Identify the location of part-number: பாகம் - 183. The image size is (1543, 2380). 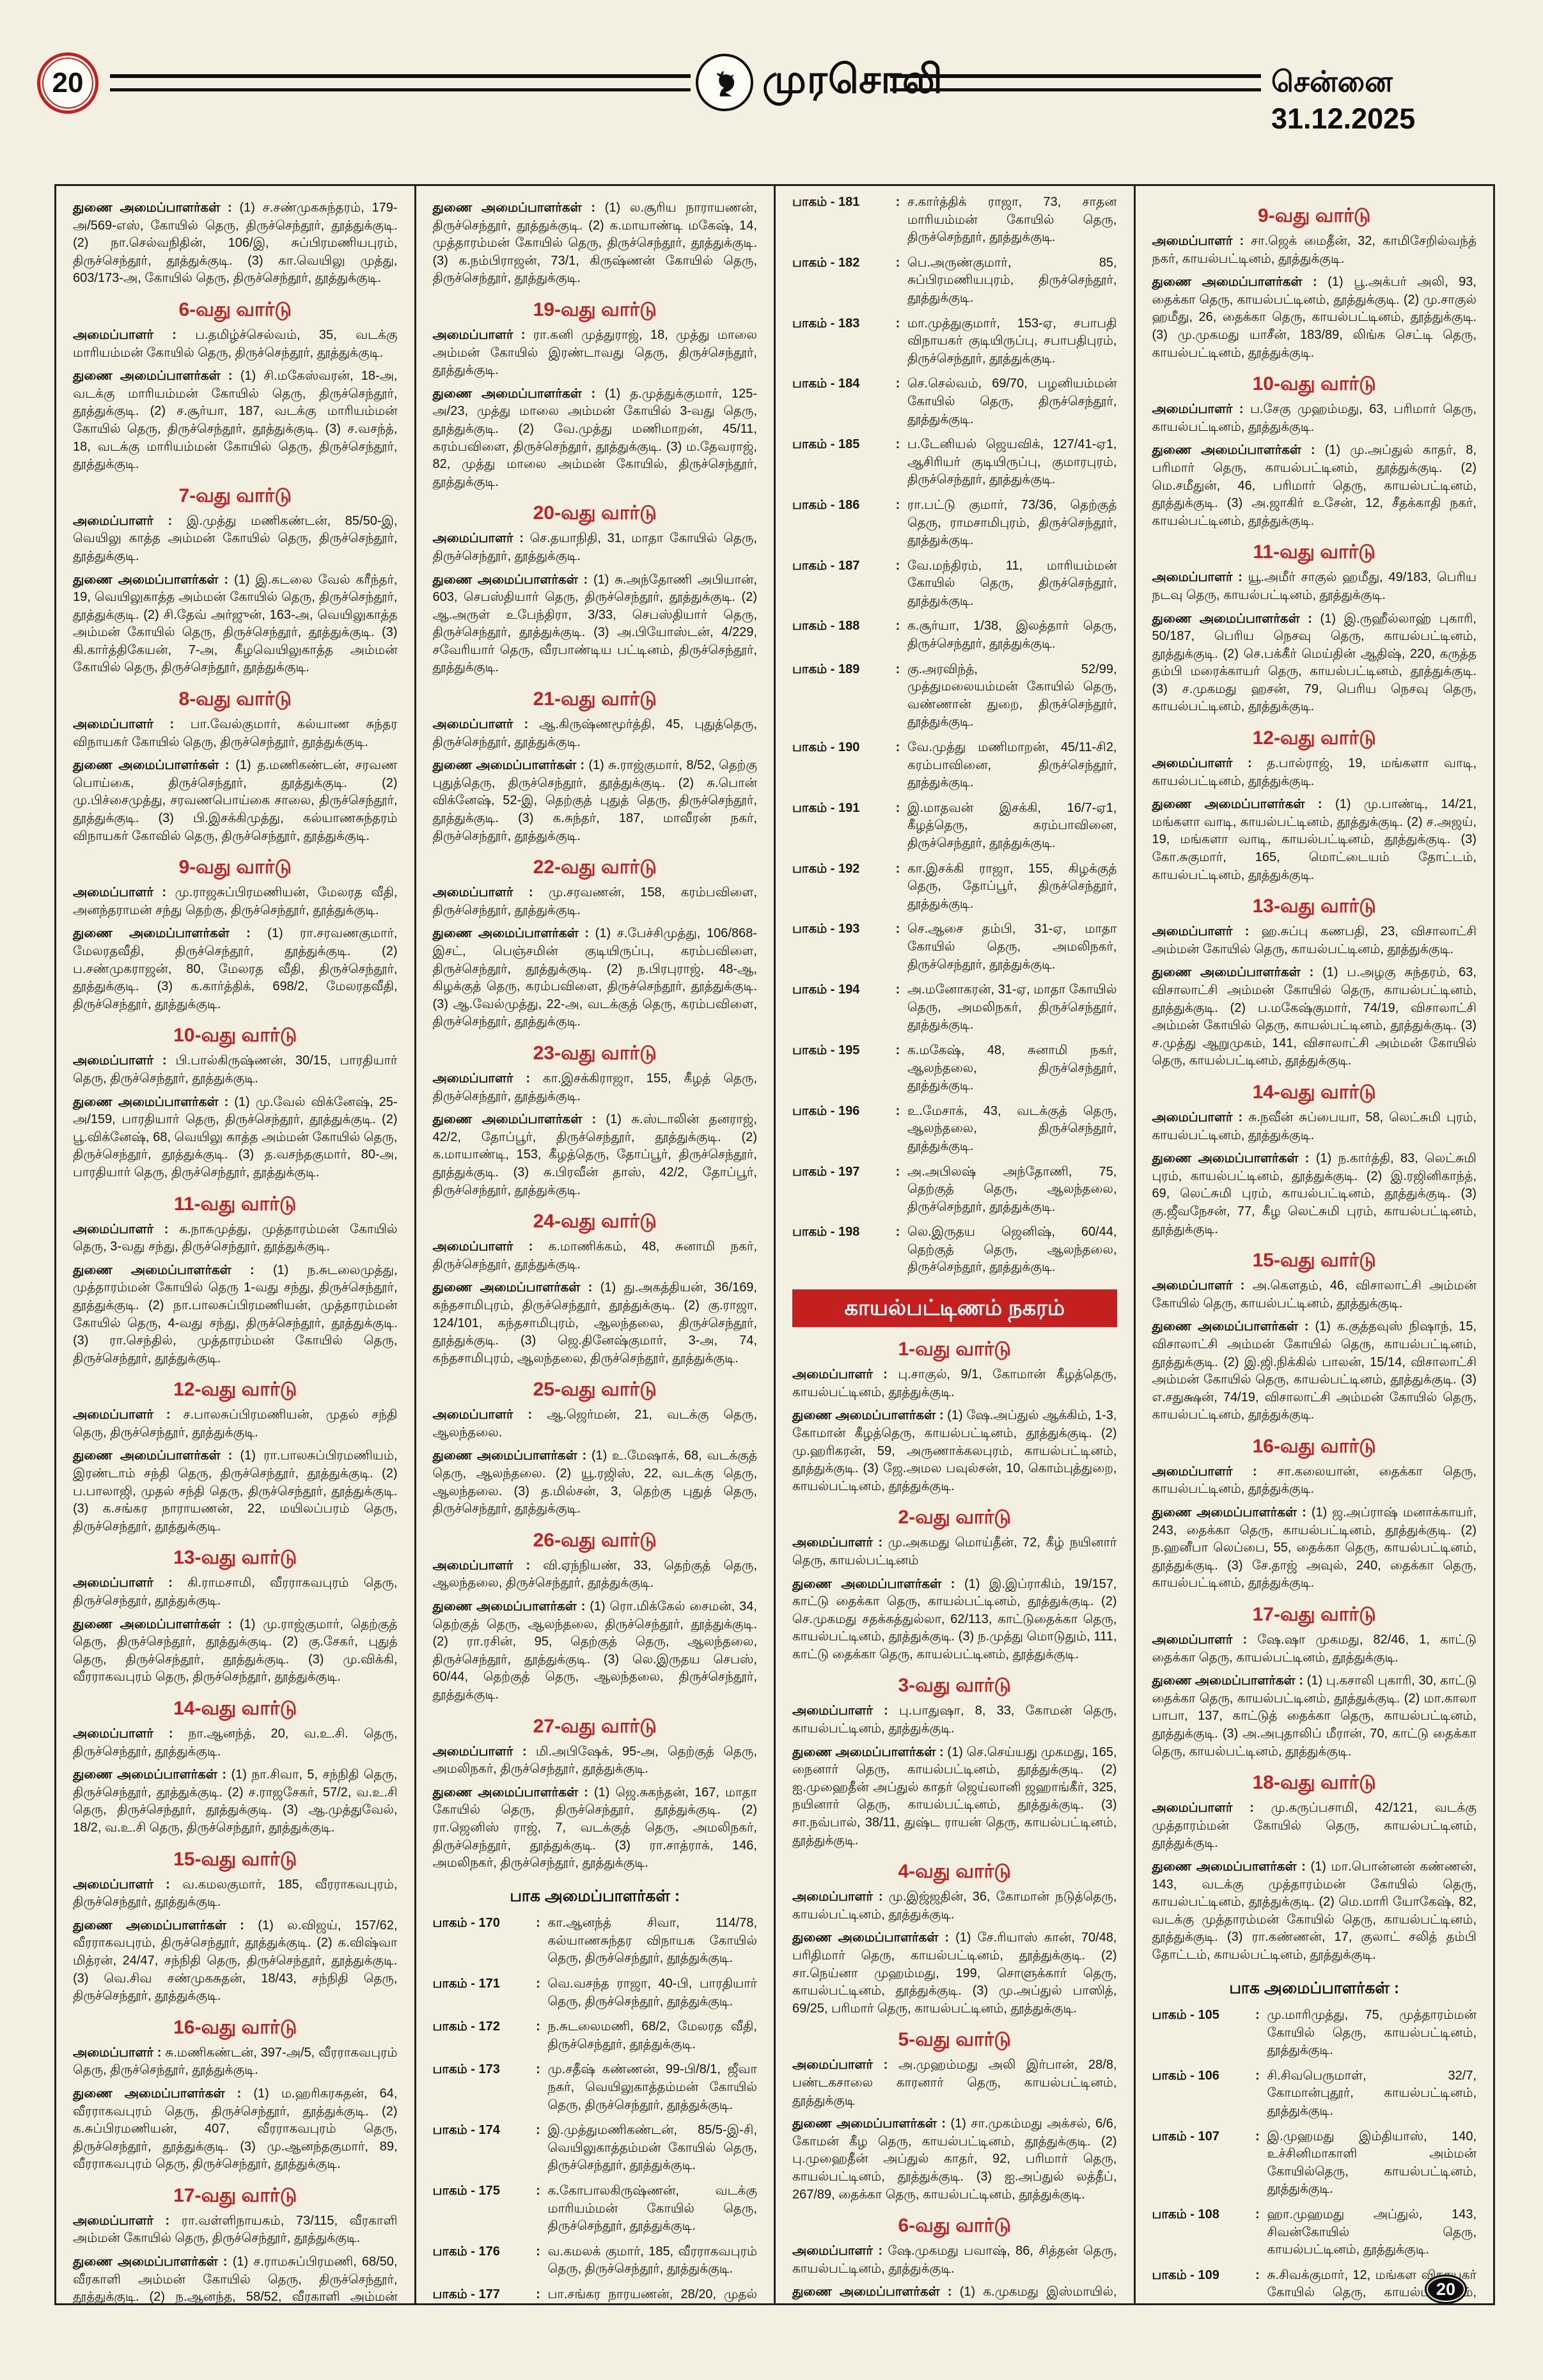
(826, 323).